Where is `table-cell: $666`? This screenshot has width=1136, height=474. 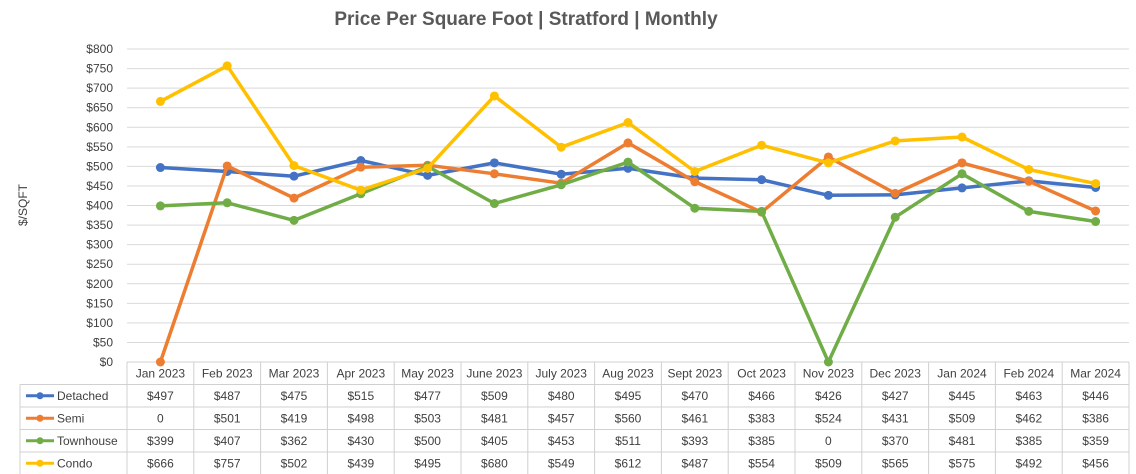 table-cell: $666 is located at coordinates (160, 463).